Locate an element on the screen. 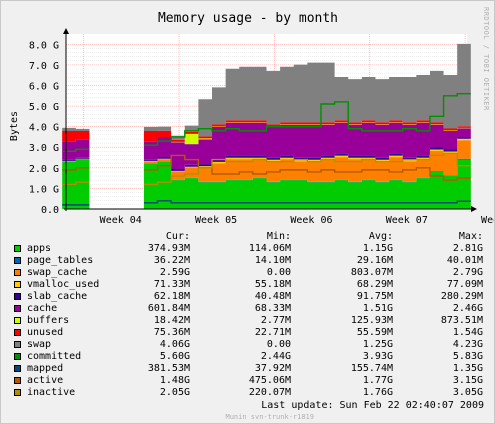 The width and height of the screenshot is (495, 424). legend-row-vmalloc_used: vmalloc_used 71.33M 55.18M 68.29M 77.09M is located at coordinates (251, 285).